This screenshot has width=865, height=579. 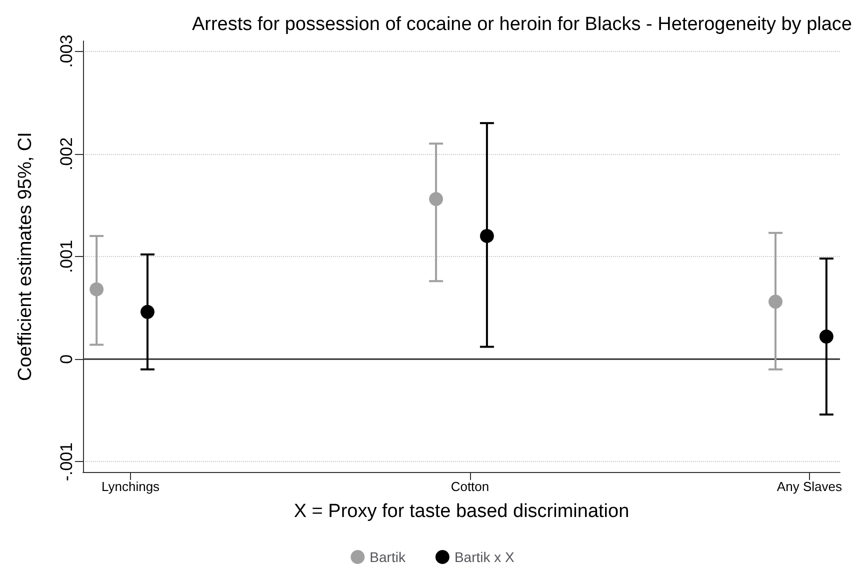 I want to click on y-tick-label: .001, so click(x=66, y=257).